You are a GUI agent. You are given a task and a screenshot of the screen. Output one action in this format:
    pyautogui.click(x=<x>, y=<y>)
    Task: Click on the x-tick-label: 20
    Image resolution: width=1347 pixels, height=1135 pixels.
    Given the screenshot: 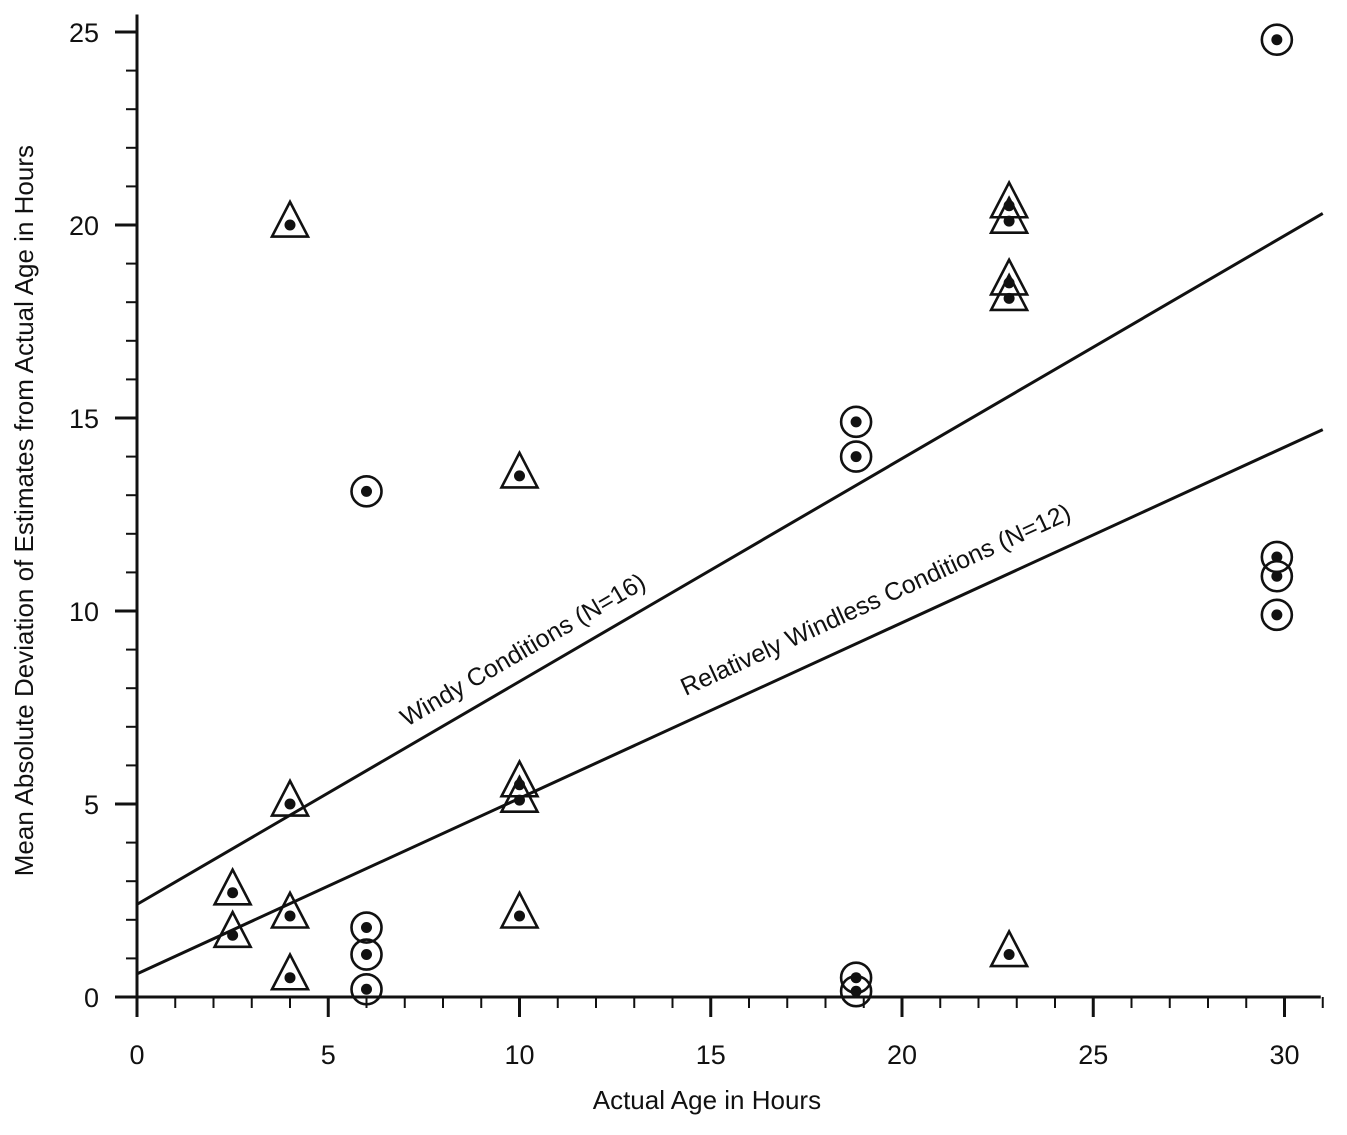 What is the action you would take?
    pyautogui.click(x=902, y=1055)
    